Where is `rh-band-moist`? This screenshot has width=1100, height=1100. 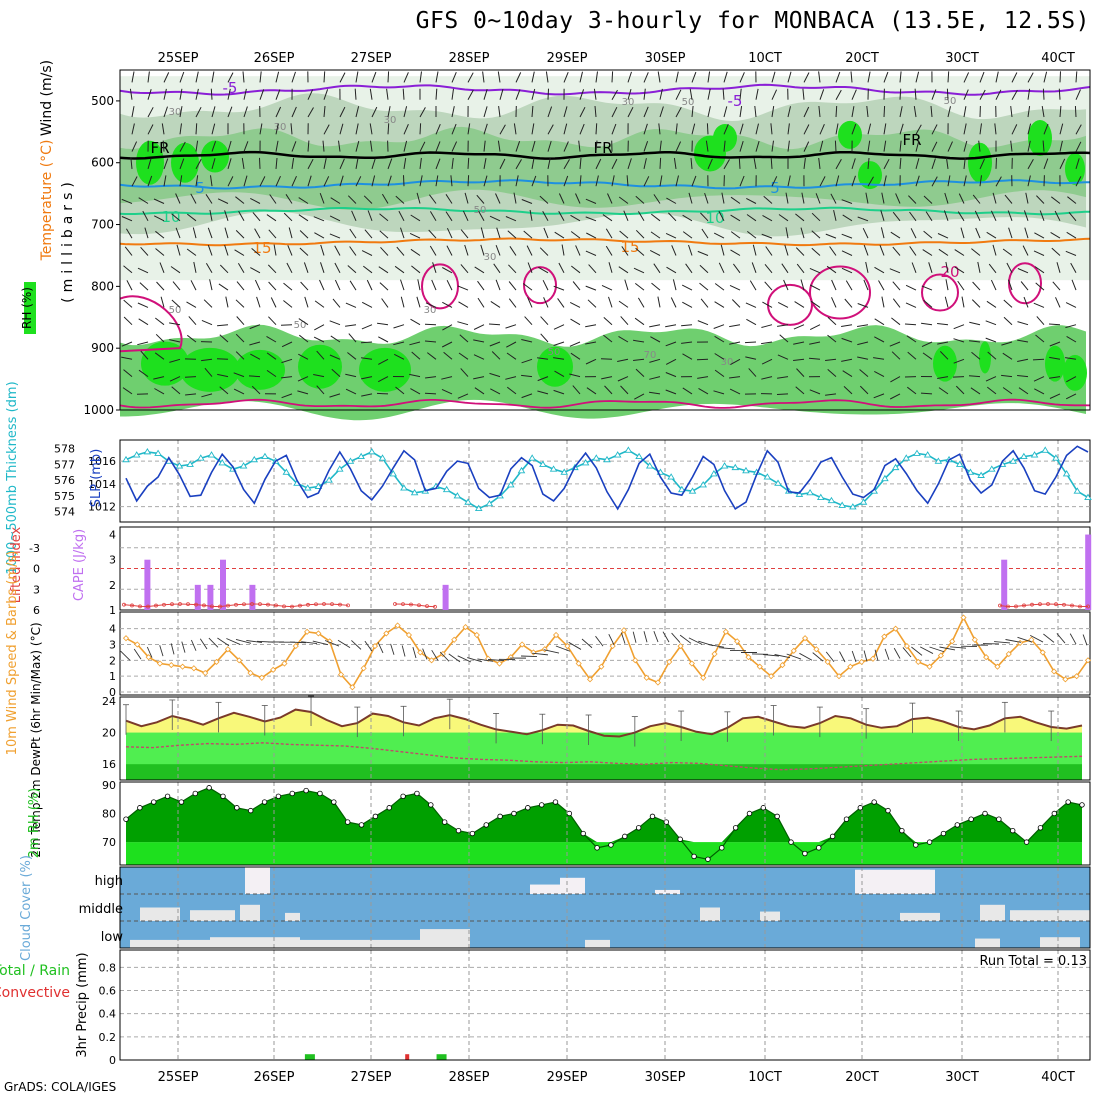
rh-band-moist is located at coordinates (603, 168).